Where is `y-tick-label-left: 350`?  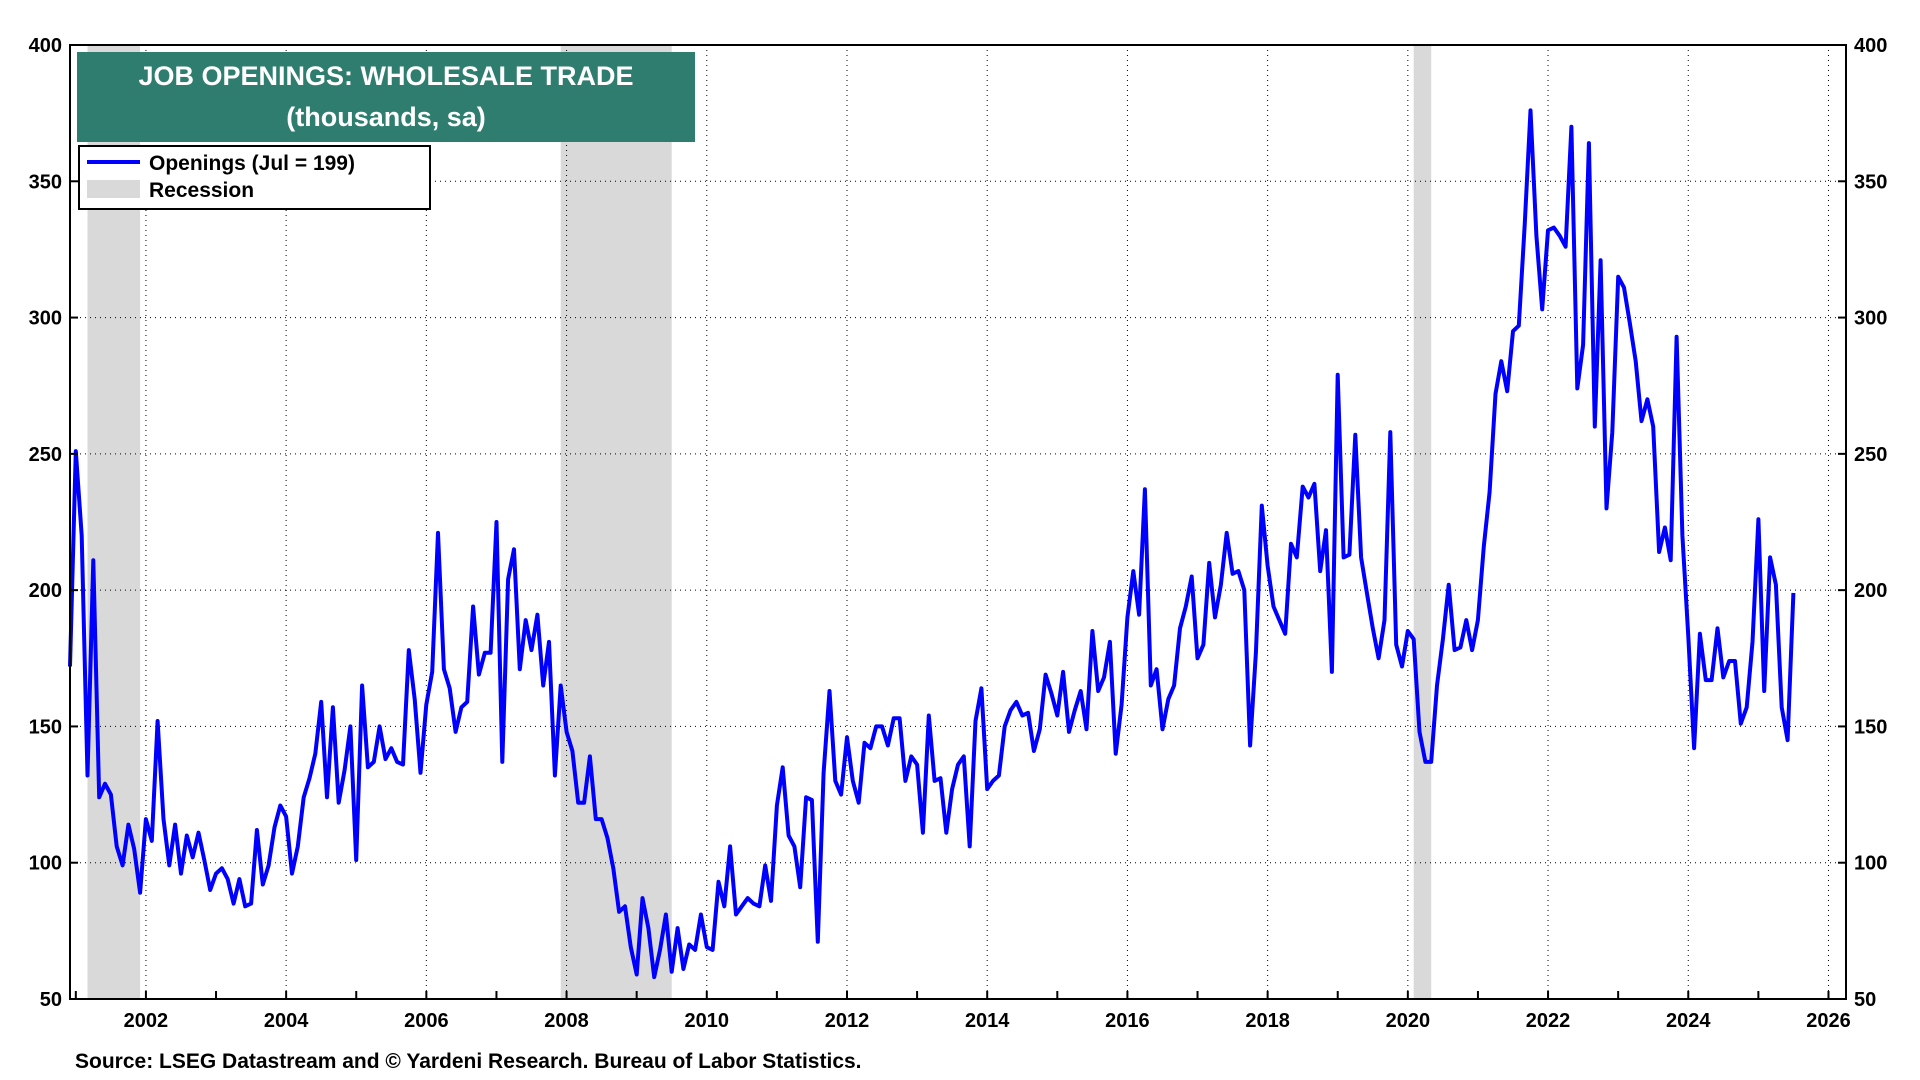
y-tick-label-left: 350 is located at coordinates (45, 182).